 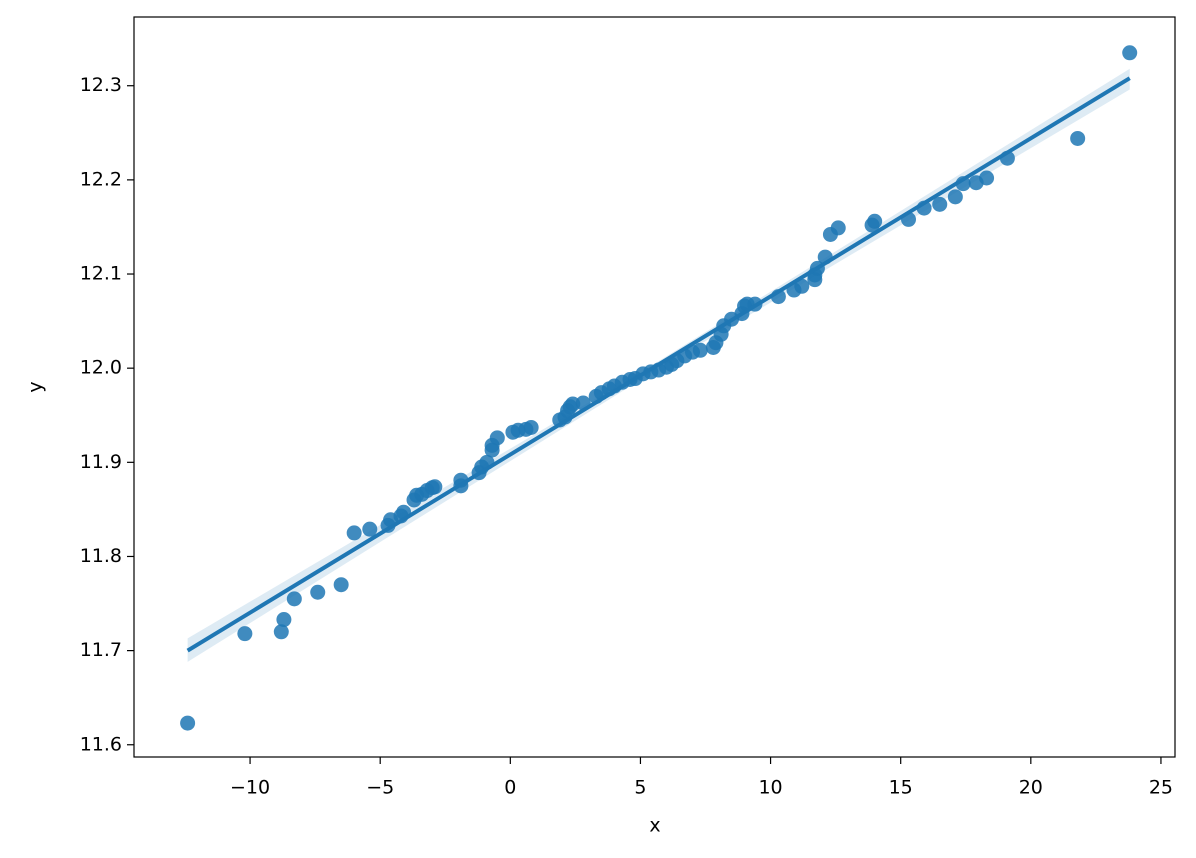 I want to click on y-tick-label: 11.6, so click(x=101, y=744).